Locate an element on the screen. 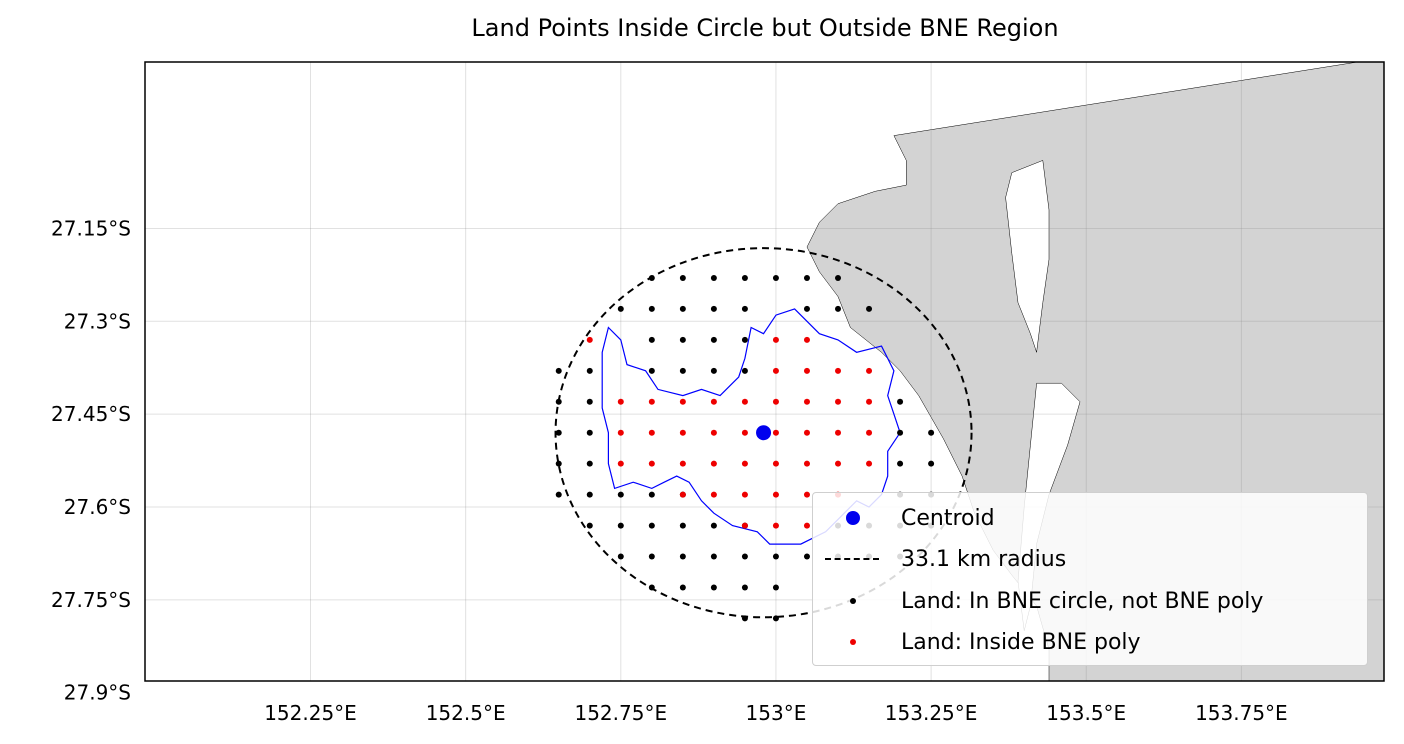 The image size is (1404, 744). x-tick-label: 153.75°E is located at coordinates (1241, 713).